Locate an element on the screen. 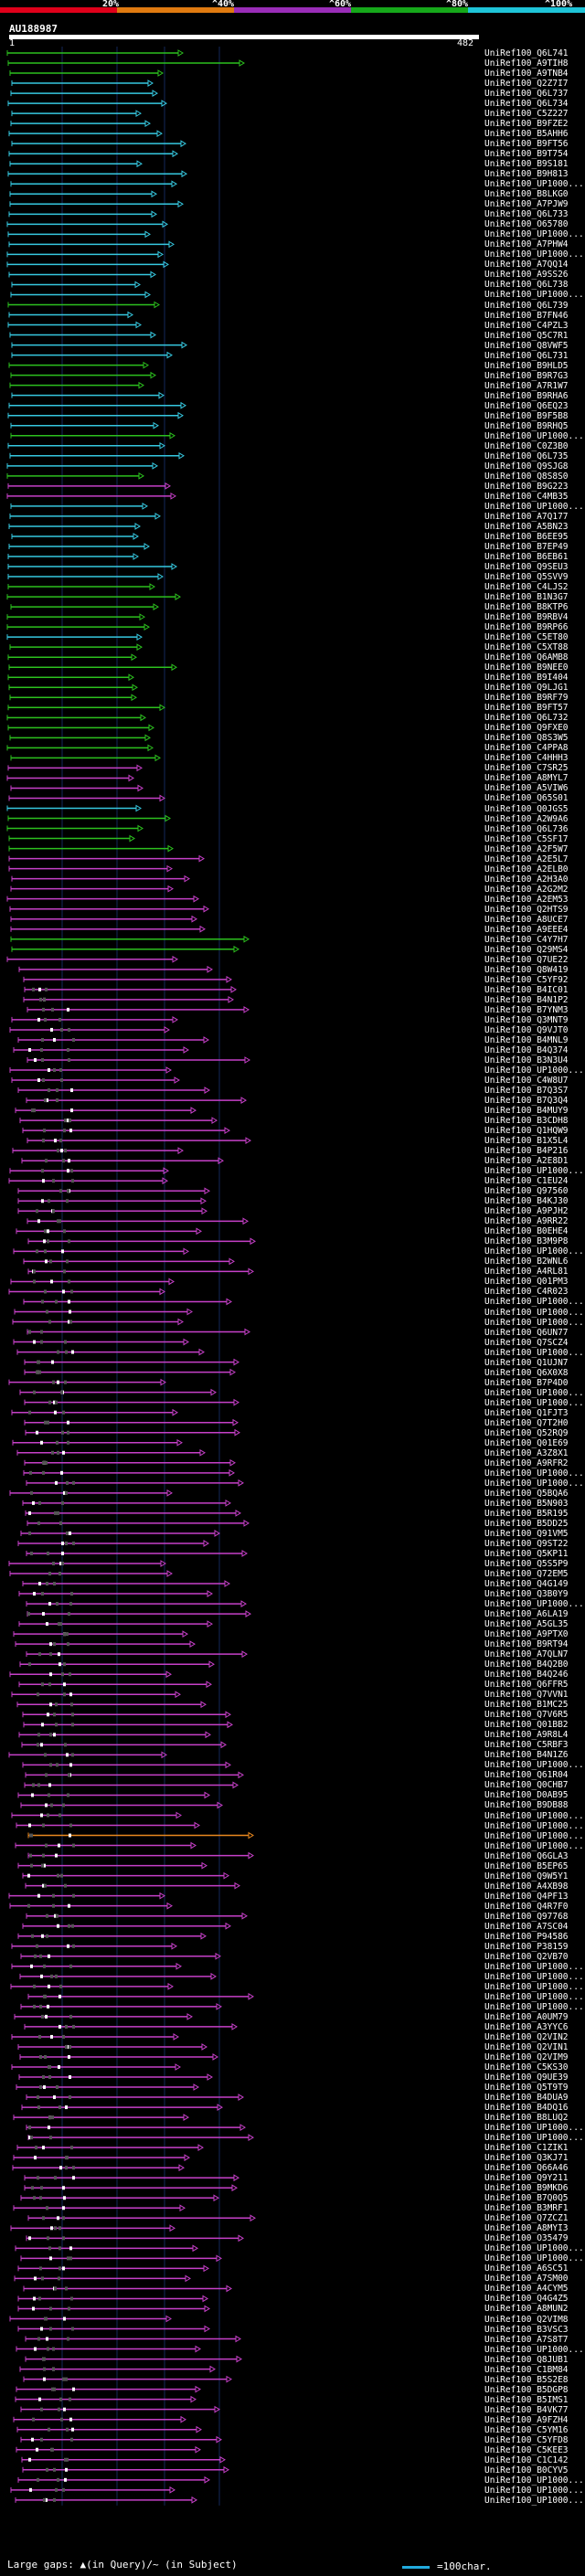 The image size is (585, 2576). hit-label: UniRef100_B5AHH6 is located at coordinates (527, 134).